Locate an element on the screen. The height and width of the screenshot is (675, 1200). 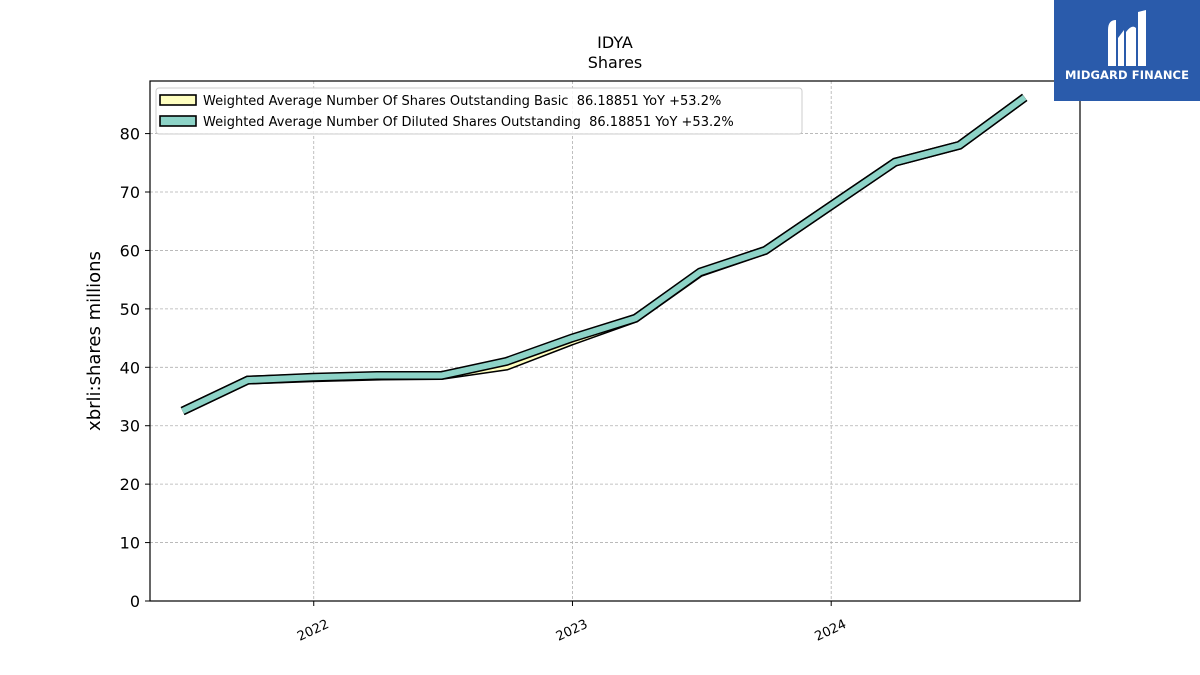
legend-box is located at coordinates (479, 111).